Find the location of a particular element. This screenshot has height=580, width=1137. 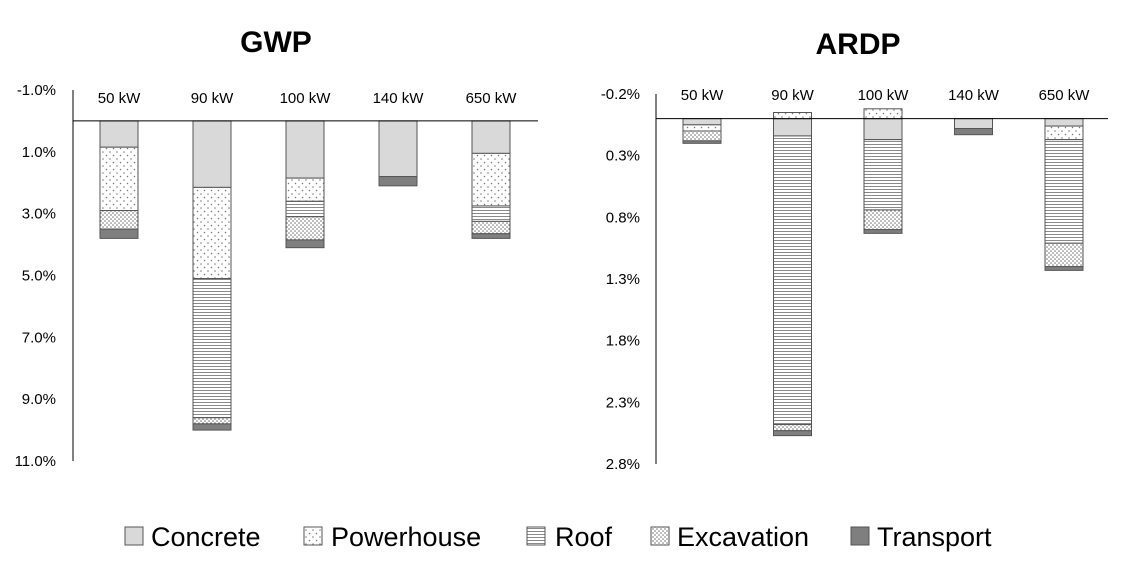

legend-item-transport: Transport is located at coordinates (921, 537).